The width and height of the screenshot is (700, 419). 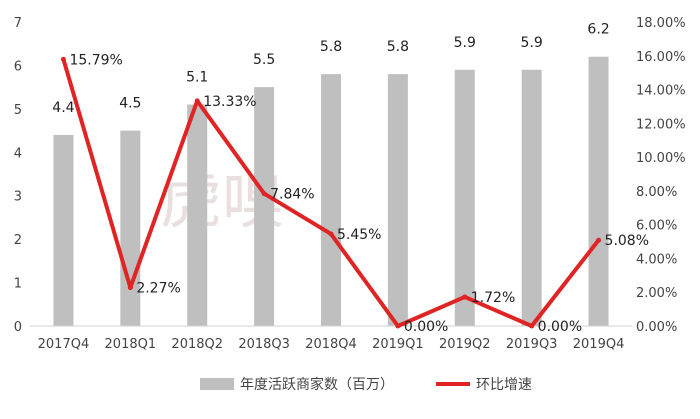 What do you see at coordinates (18, 240) in the screenshot?
I see `y-left-tick-label: 2` at bounding box center [18, 240].